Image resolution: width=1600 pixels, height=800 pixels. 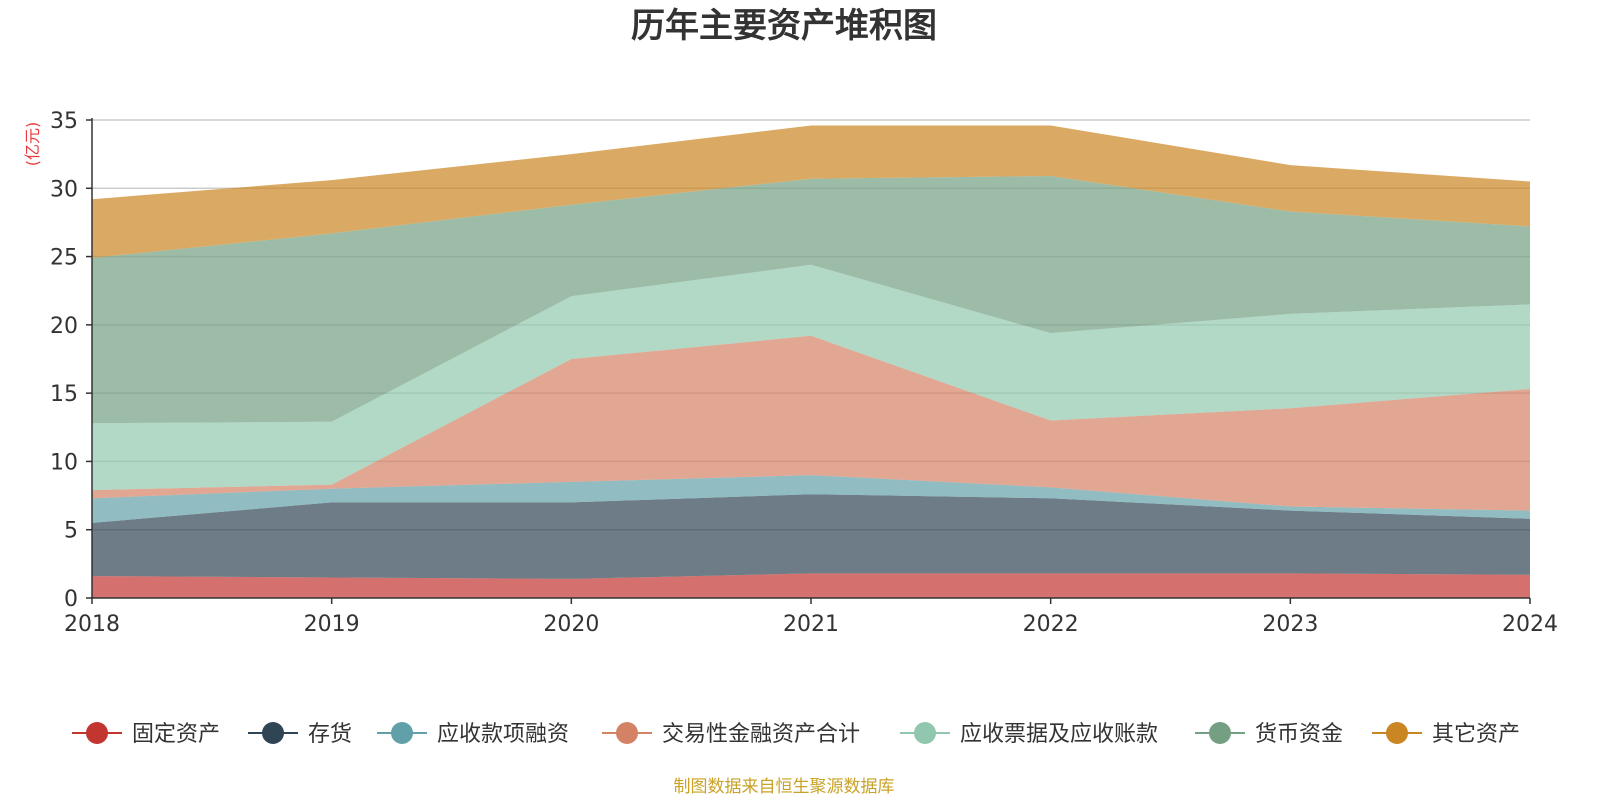 What do you see at coordinates (811, 624) in the screenshot?
I see `x-tick-label: 2021` at bounding box center [811, 624].